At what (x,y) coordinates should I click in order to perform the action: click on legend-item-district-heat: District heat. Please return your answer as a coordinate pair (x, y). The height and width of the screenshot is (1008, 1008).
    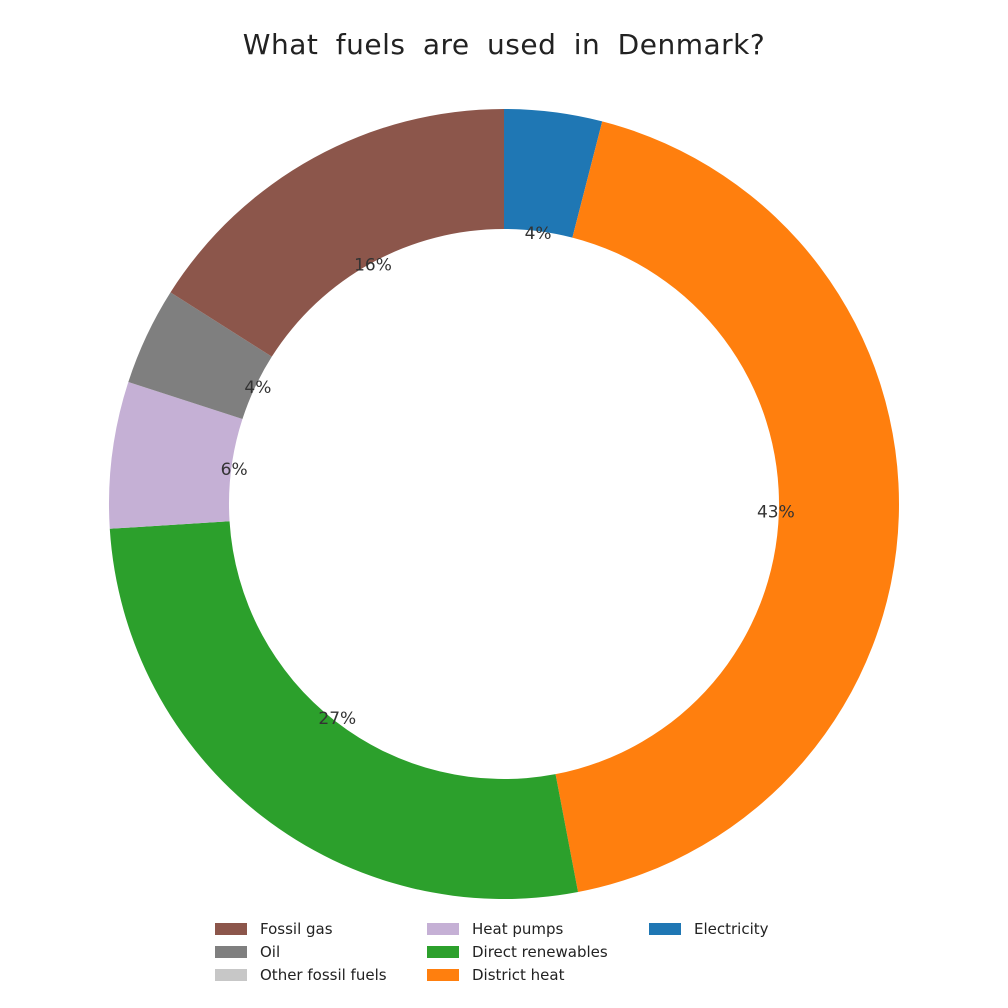
    Looking at the image, I should click on (538, 974).